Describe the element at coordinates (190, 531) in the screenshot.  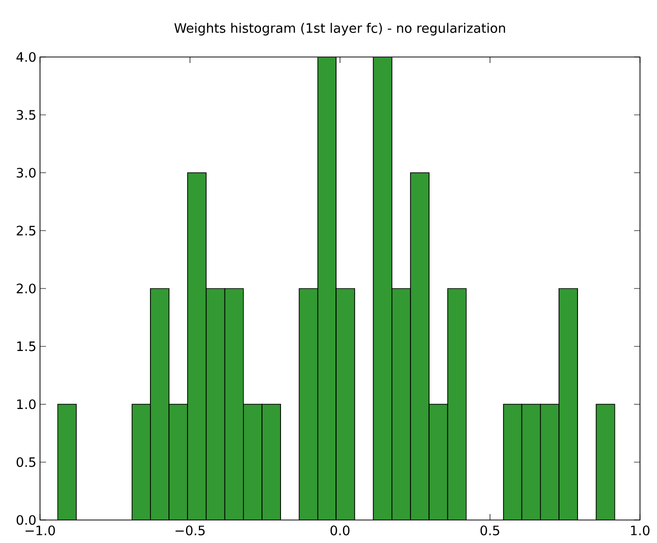
I see `x-tick-label: −0.5` at that location.